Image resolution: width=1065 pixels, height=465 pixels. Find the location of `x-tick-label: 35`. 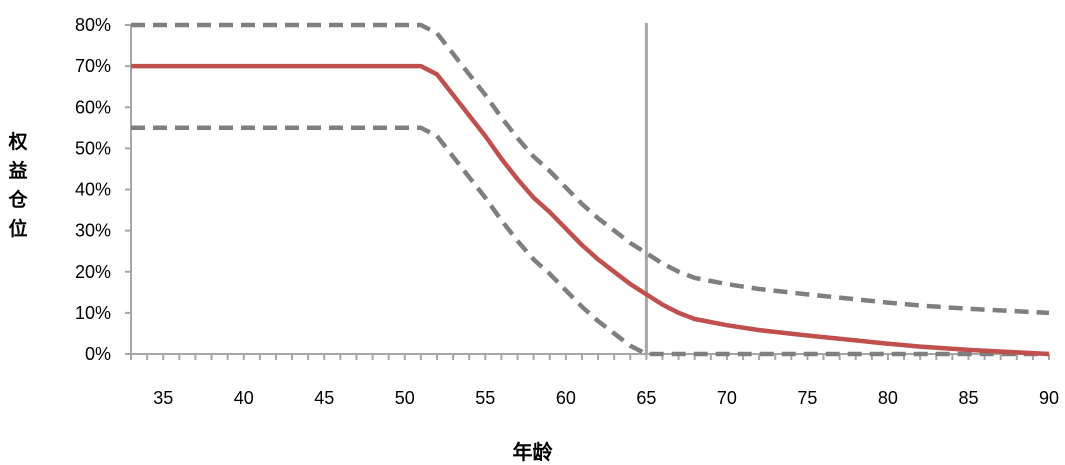

x-tick-label: 35 is located at coordinates (163, 398).